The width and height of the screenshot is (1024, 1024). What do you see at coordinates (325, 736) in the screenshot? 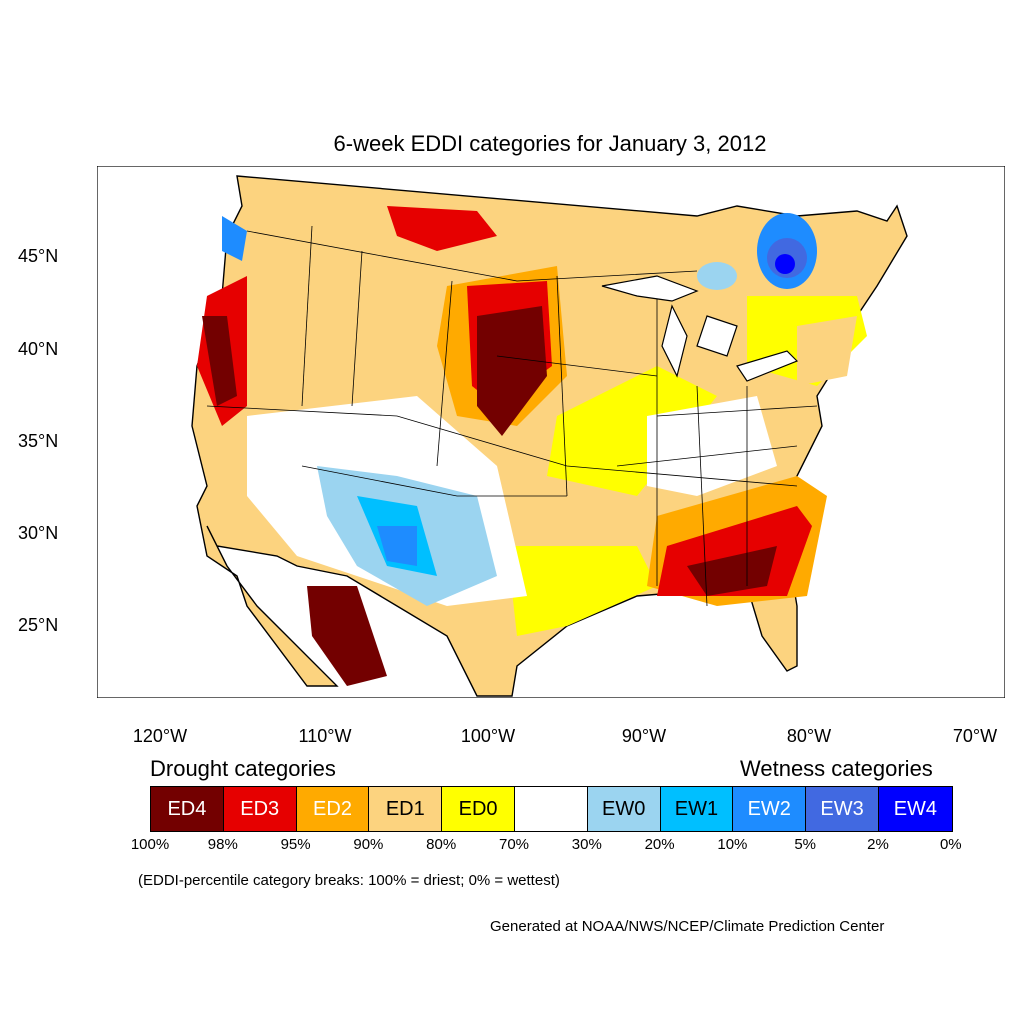
I see `lon-label-110: 110°W` at bounding box center [325, 736].